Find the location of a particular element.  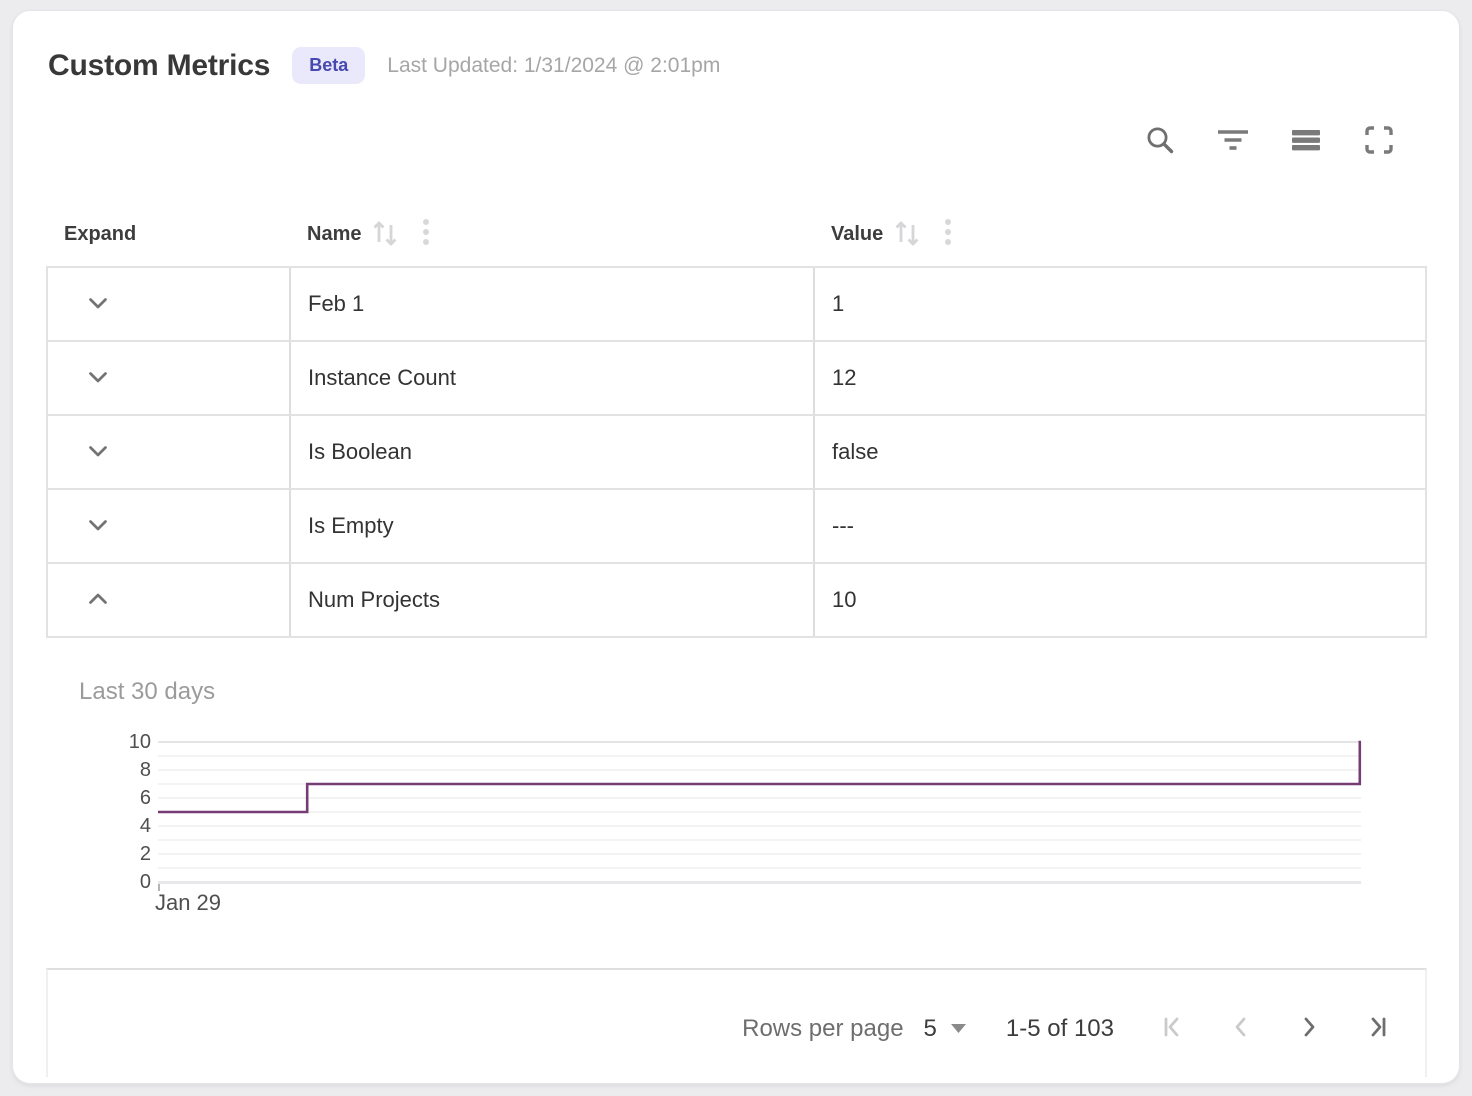

cell-name: Is Boolean is located at coordinates (553, 452).